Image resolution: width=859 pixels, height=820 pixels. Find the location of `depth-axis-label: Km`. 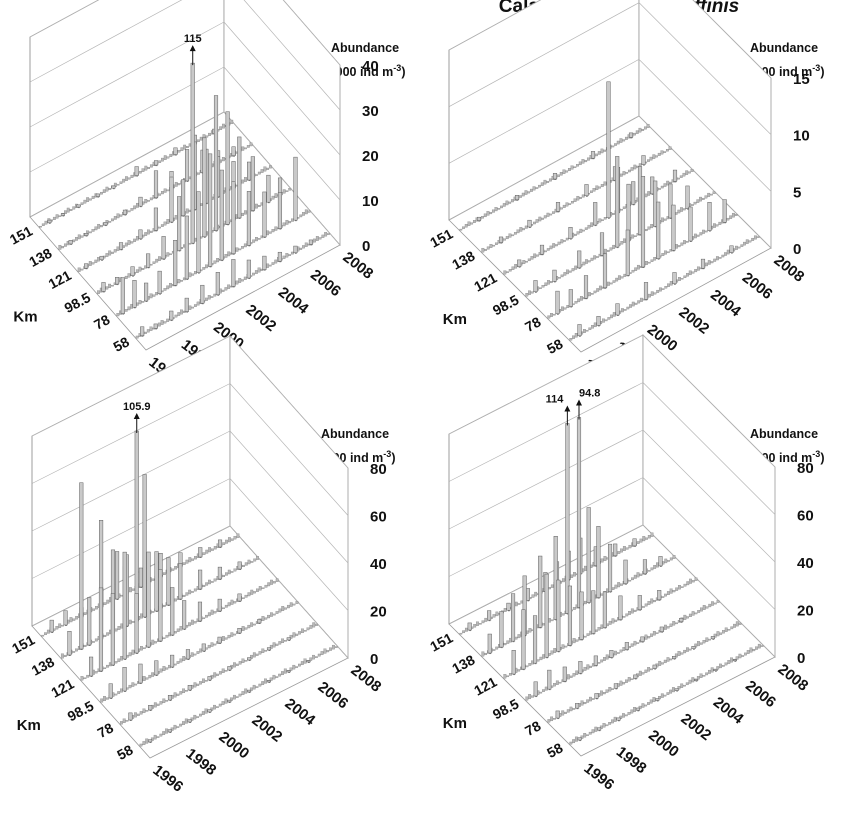

depth-axis-label: Km is located at coordinates (29, 725).